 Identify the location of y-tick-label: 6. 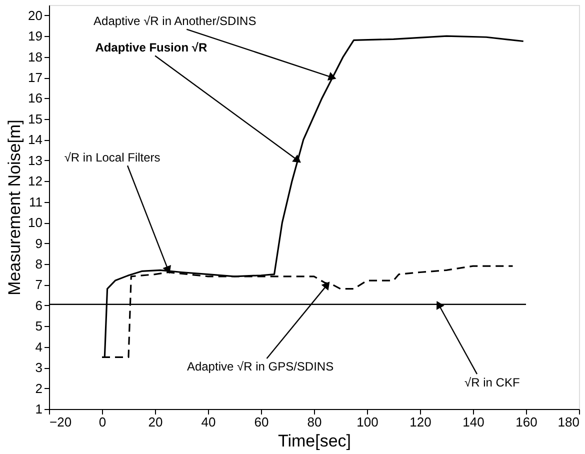
(38, 305).